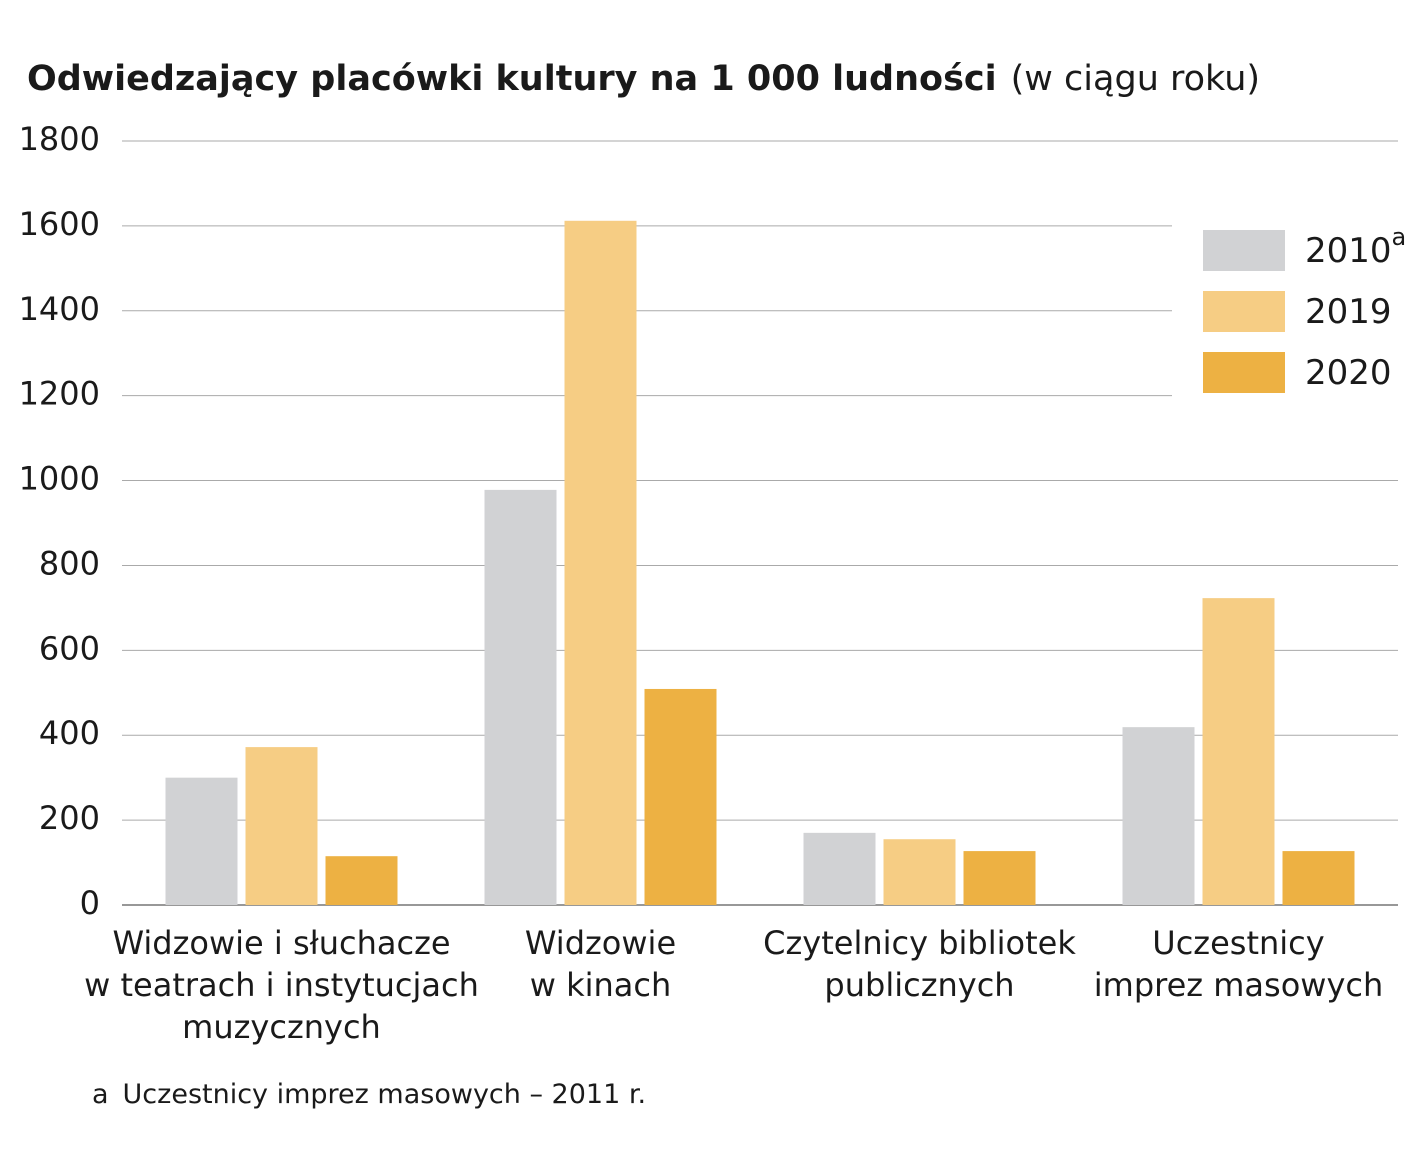 This screenshot has height=1162, width=1420. I want to click on footnote: a Uczestnicy imprez masowych – 2011 r., so click(369, 1094).